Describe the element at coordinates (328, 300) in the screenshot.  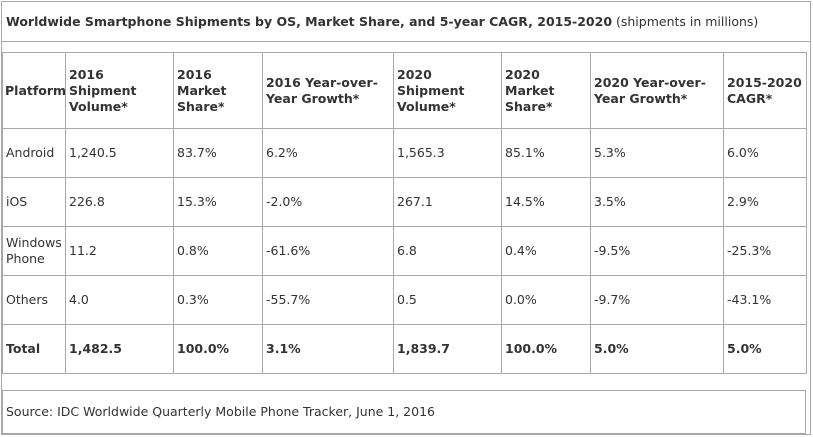
I see `table-cell: -55.7%` at that location.